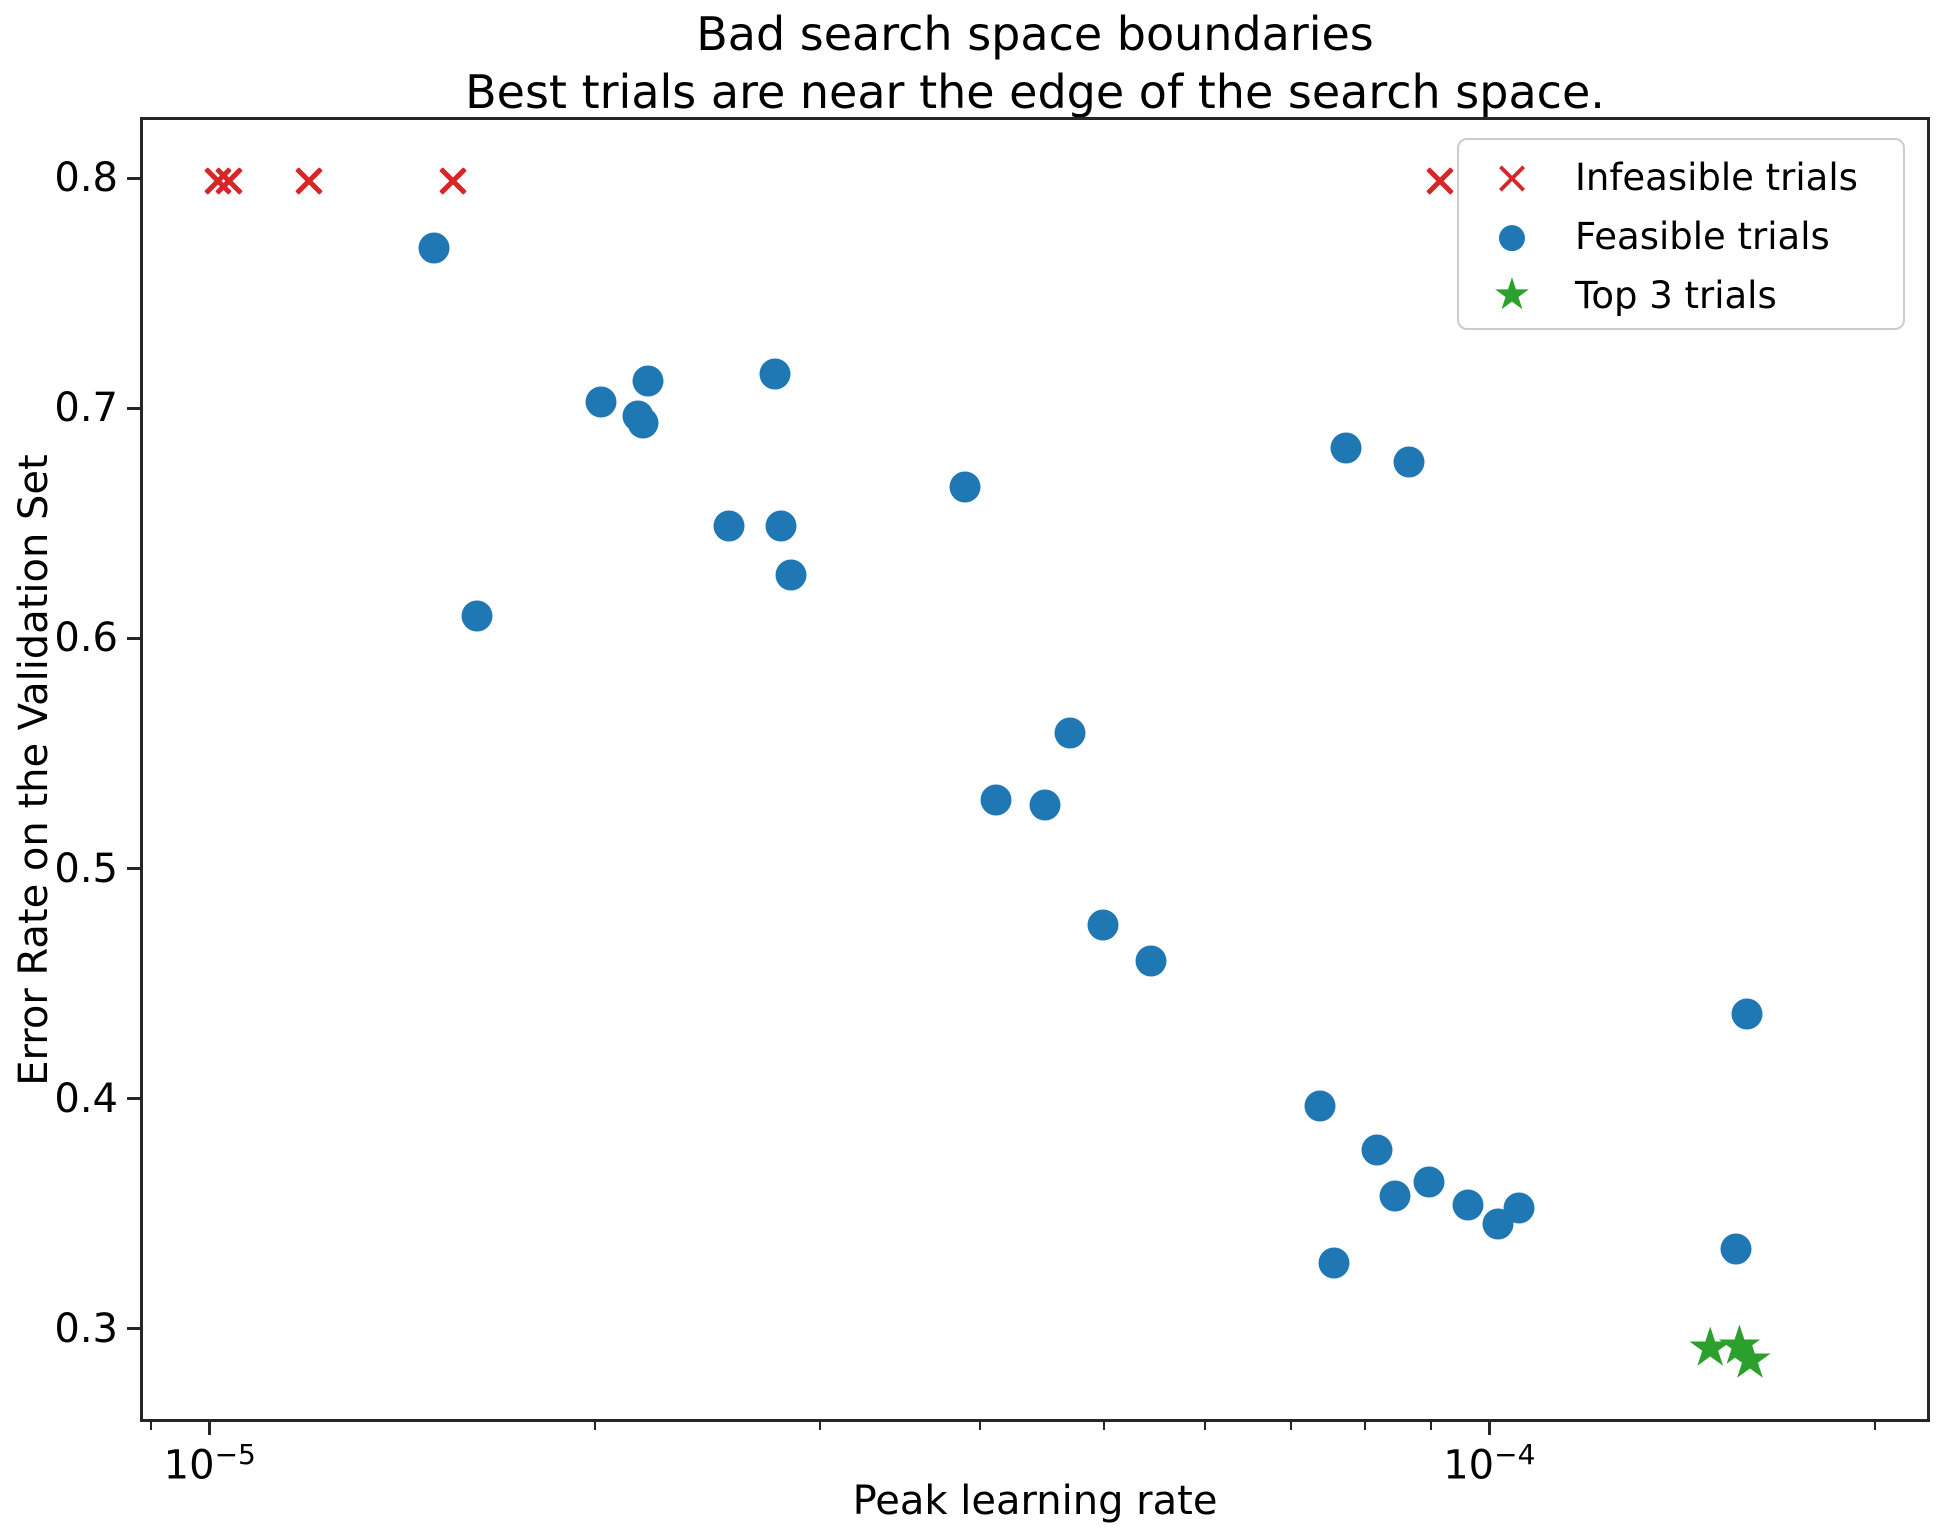 The height and width of the screenshot is (1539, 1940). Describe the element at coordinates (86, 638) in the screenshot. I see `y-tick-label: 0.6` at that location.